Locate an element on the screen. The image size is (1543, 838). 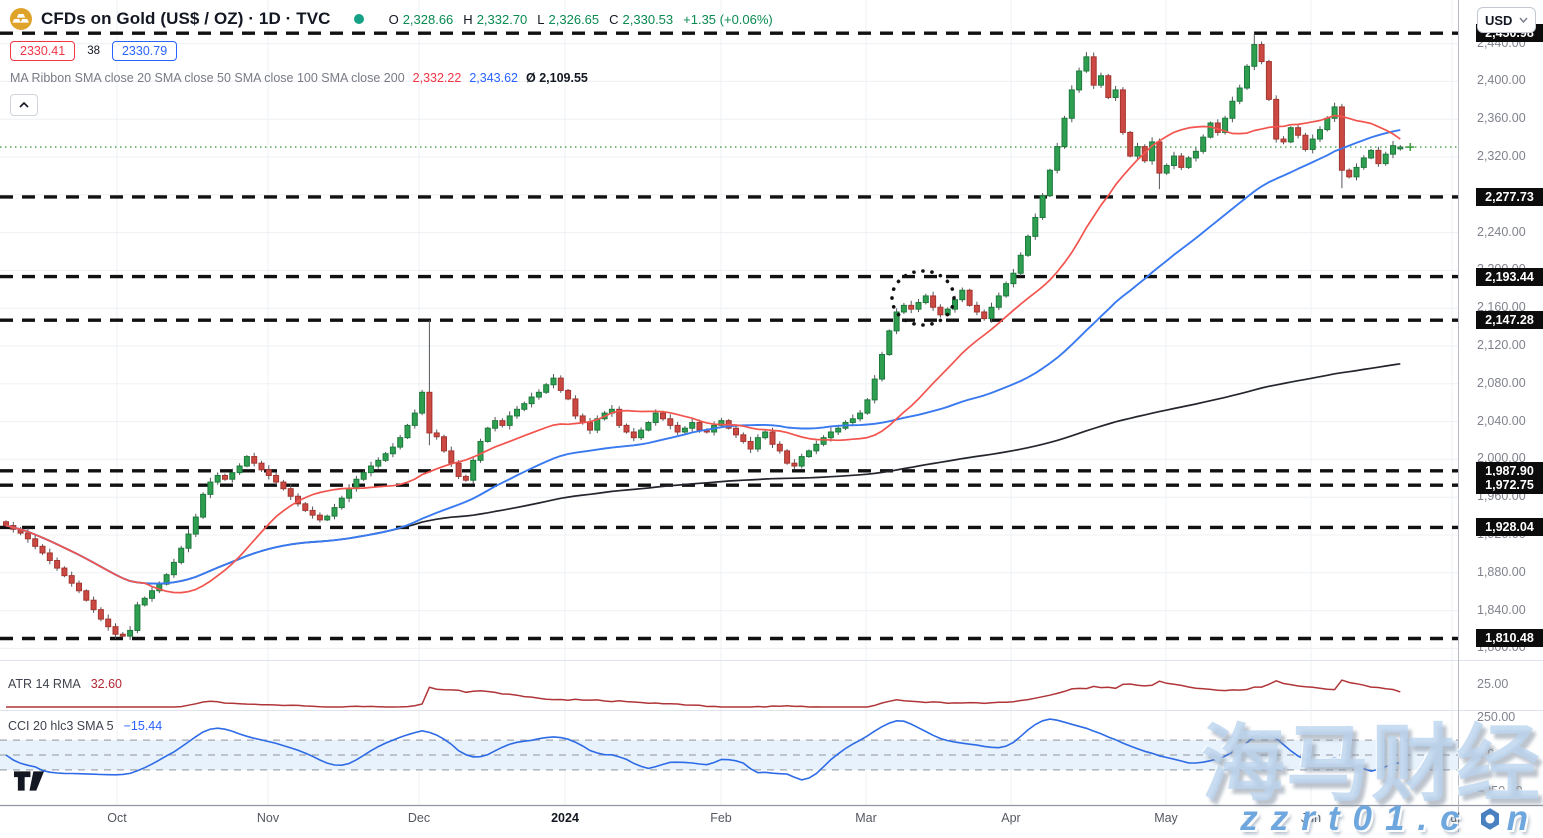
symbol-title: CFDs on Gold (US$ / OZ) · 1D · TVC is located at coordinates (186, 18).